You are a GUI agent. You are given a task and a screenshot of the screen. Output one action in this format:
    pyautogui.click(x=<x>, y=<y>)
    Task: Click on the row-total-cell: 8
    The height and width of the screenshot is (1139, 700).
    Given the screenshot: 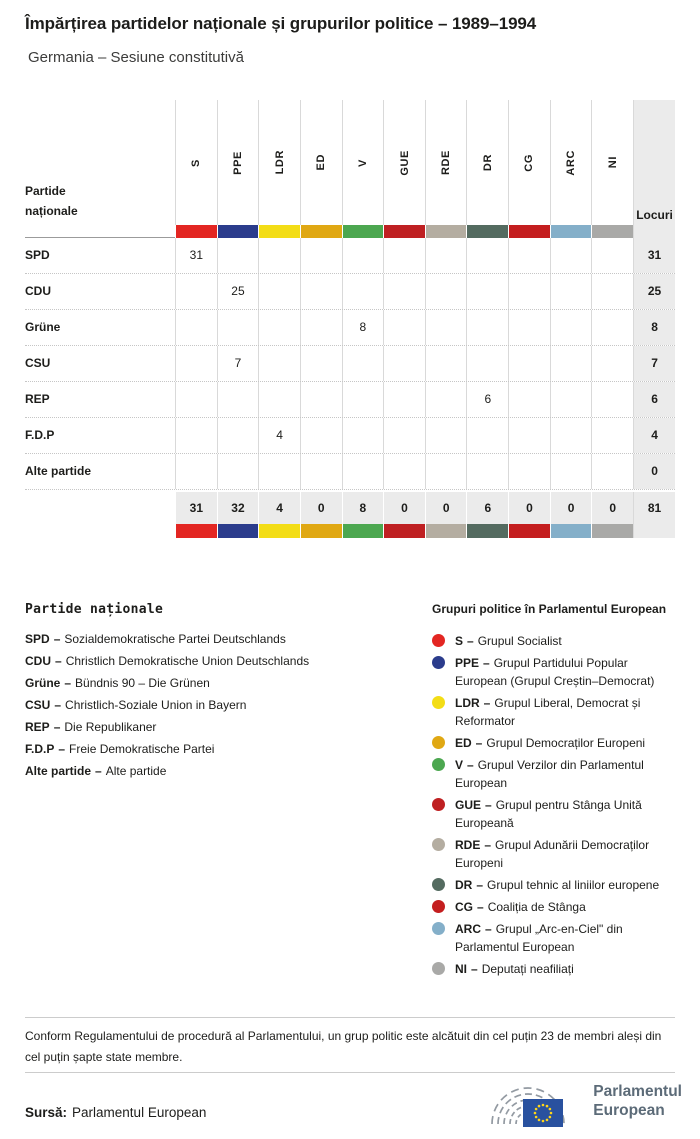 What is the action you would take?
    pyautogui.click(x=654, y=327)
    